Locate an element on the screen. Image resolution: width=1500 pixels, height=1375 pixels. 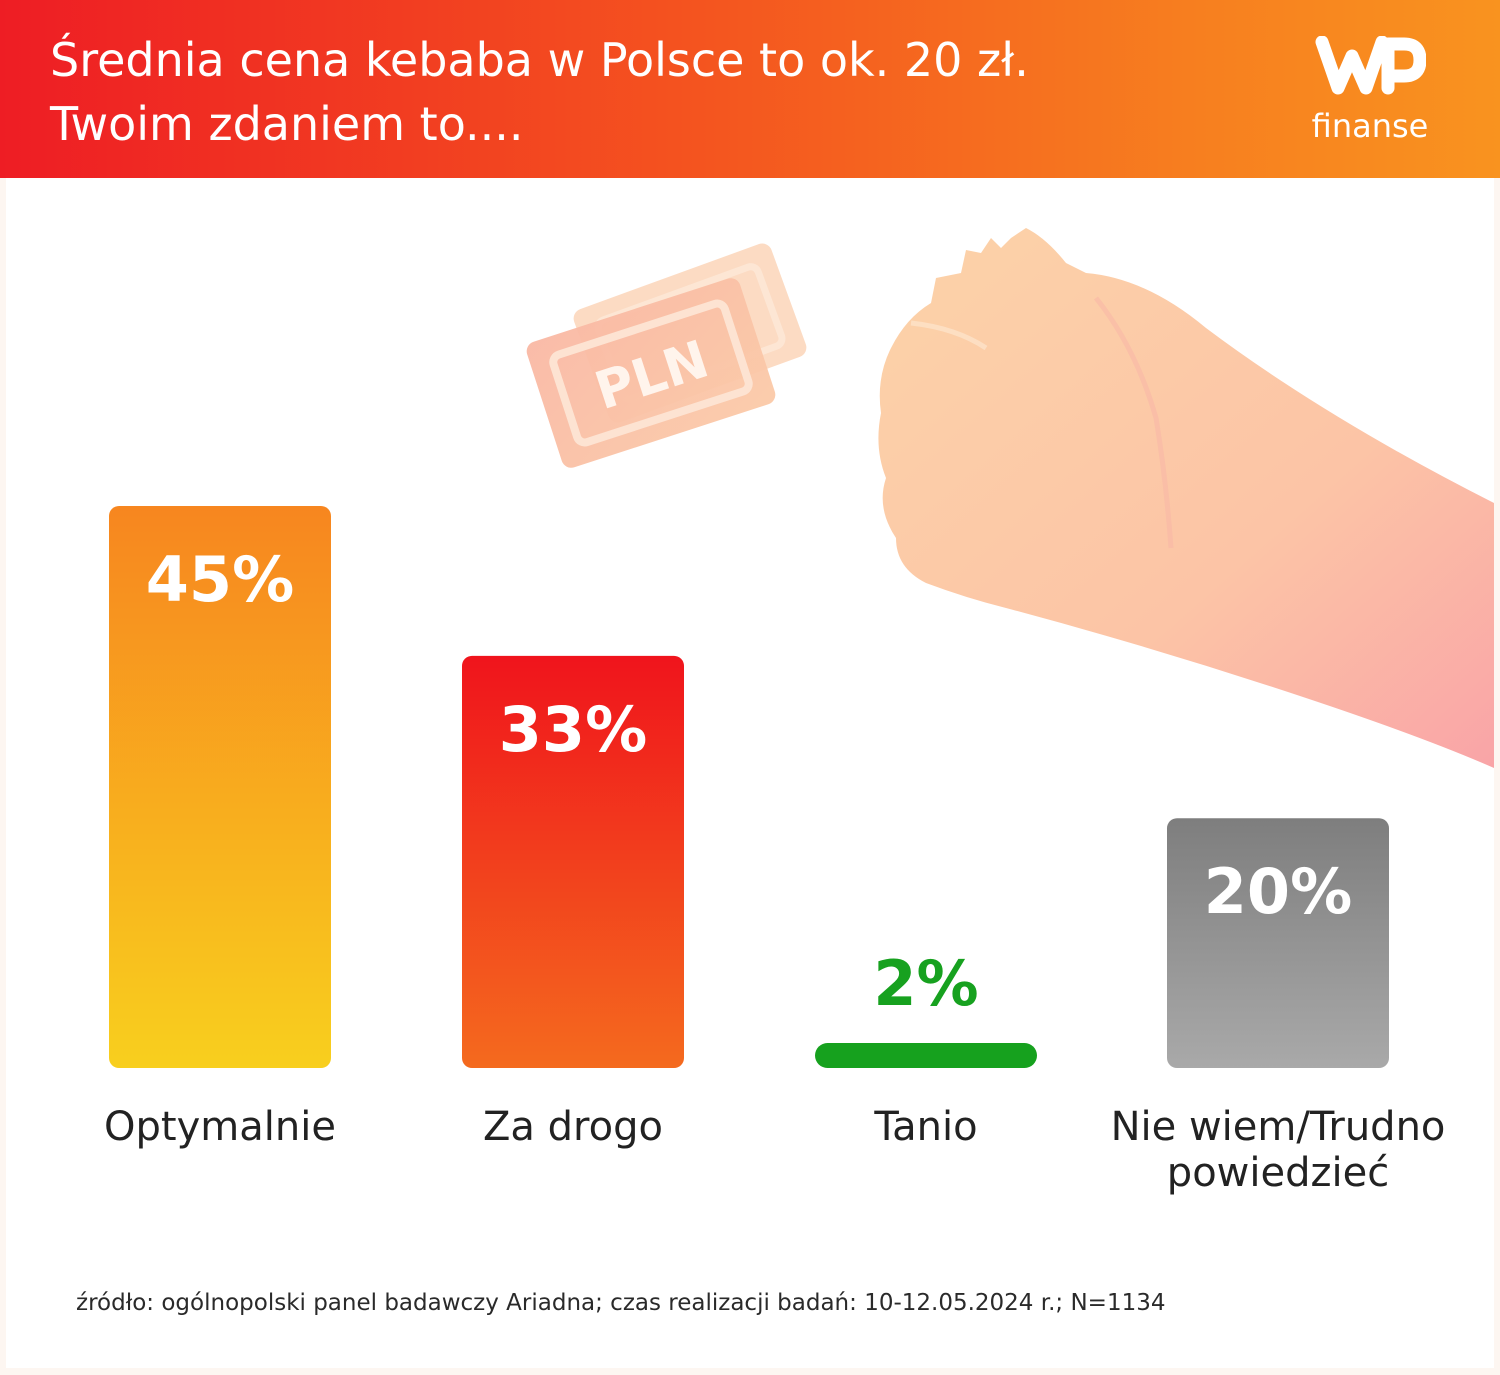
banknotes: PLN is located at coordinates (666, 355).